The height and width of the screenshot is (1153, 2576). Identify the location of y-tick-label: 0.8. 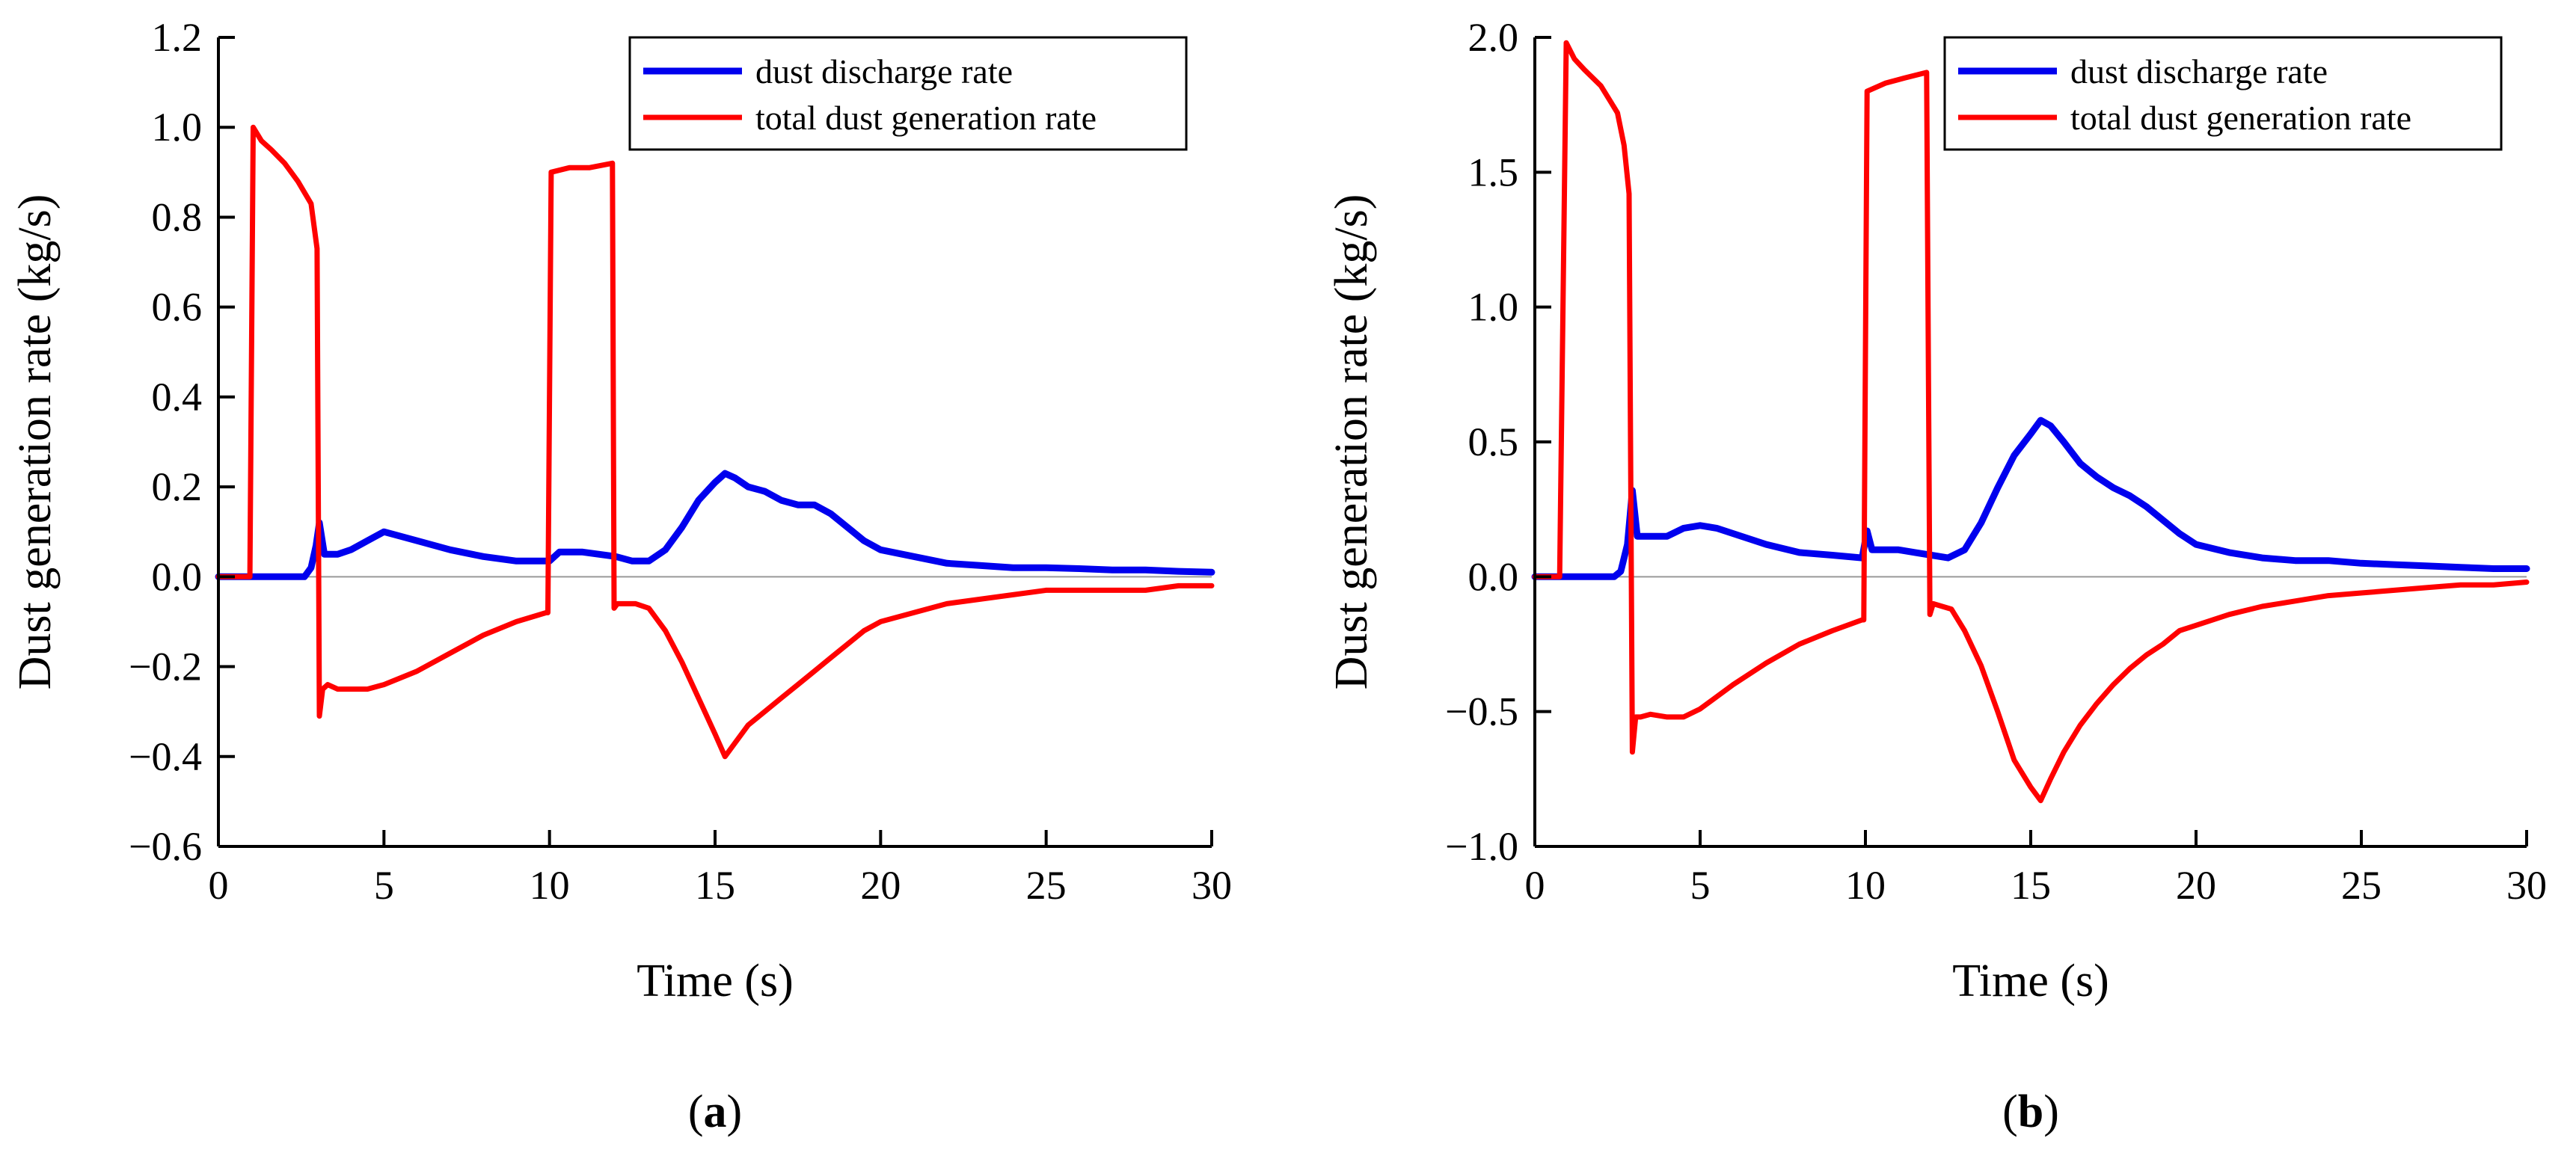
(177, 217).